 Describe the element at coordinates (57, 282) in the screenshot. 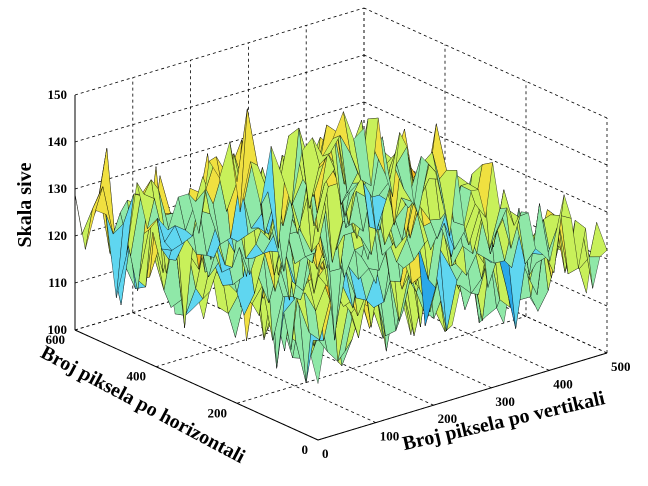

I see `z-tick-label: 110` at that location.